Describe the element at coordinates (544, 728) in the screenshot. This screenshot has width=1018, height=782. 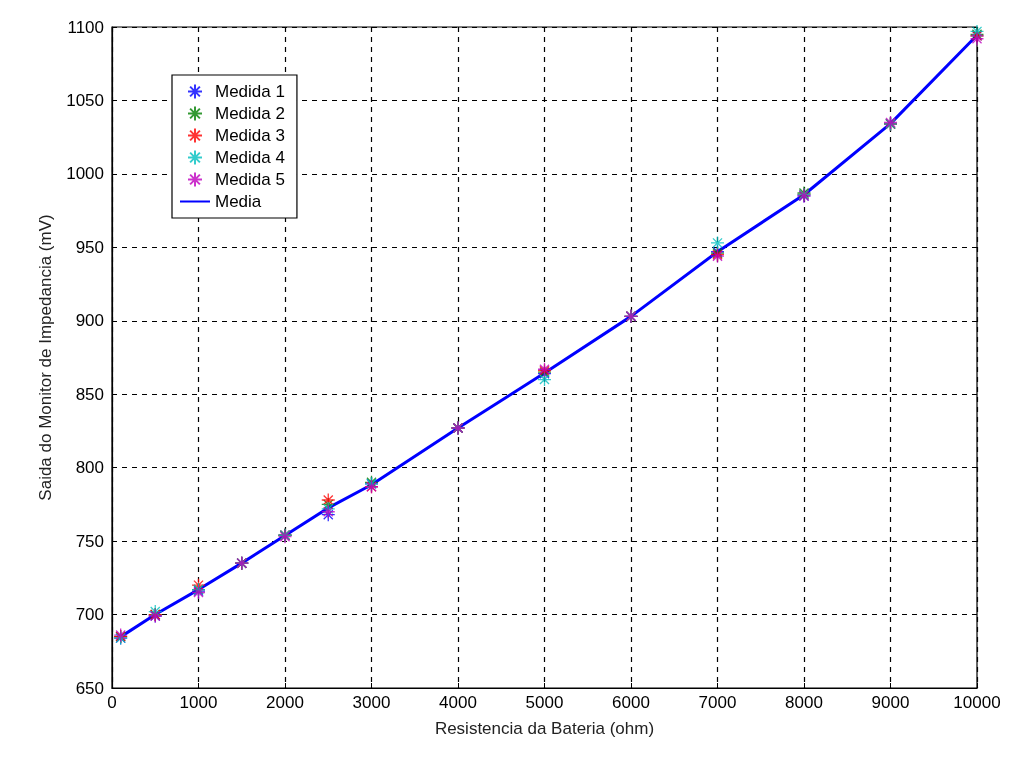
I see `x-axis-title: Resistencia da Bateria (ohm)` at that location.